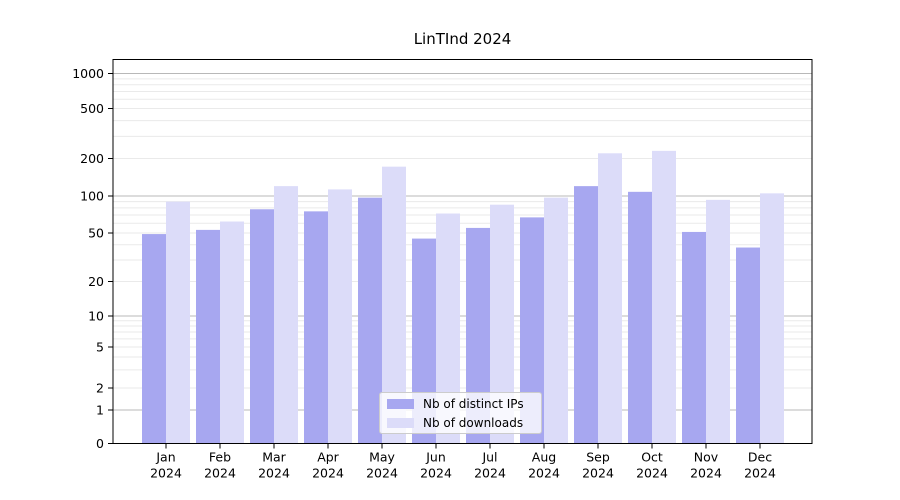  What do you see at coordinates (88, 73) in the screenshot?
I see `y-tick-label-1000: 1000` at bounding box center [88, 73].